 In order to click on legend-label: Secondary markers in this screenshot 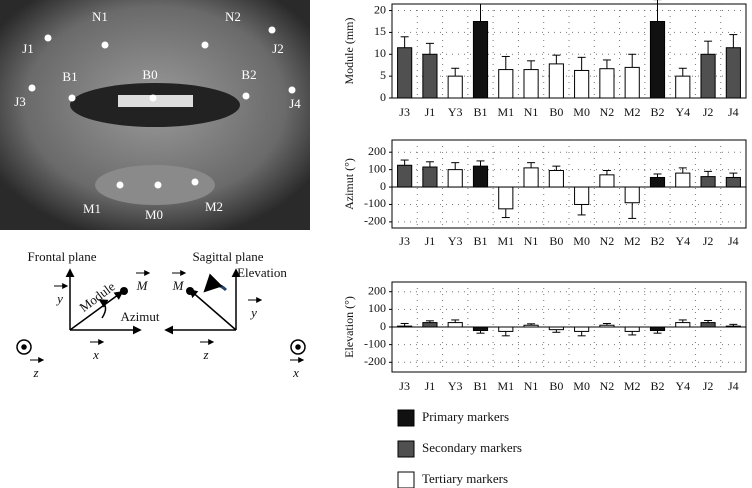, I will do `click(472, 447)`.